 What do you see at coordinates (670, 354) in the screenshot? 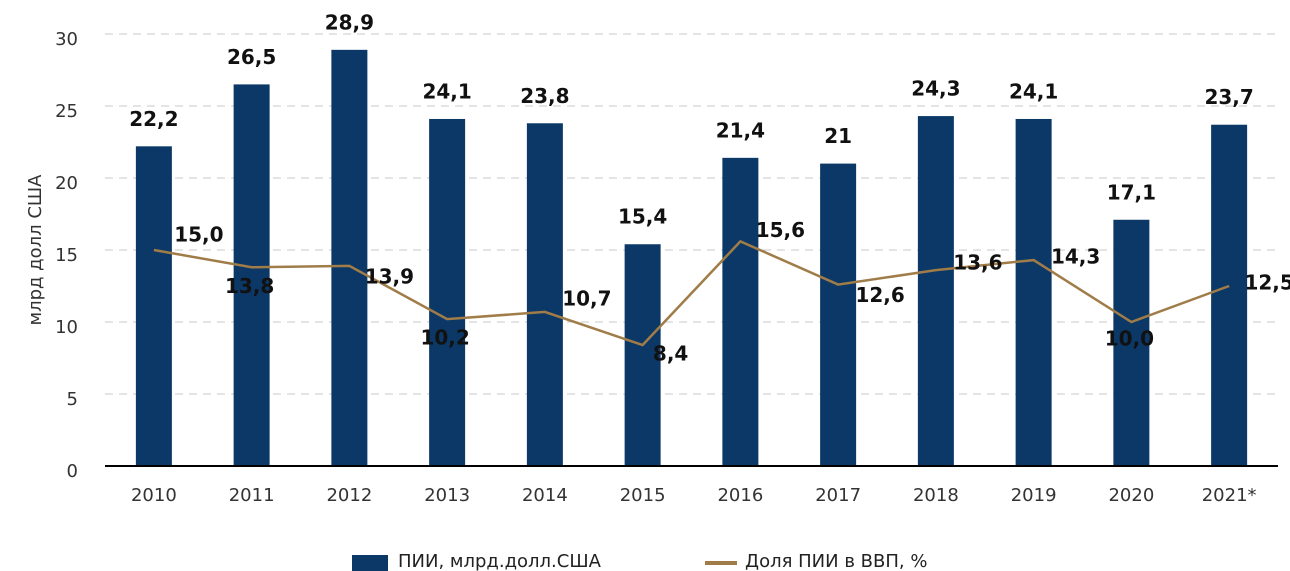
I see `line-value-label: 8,4` at bounding box center [670, 354].